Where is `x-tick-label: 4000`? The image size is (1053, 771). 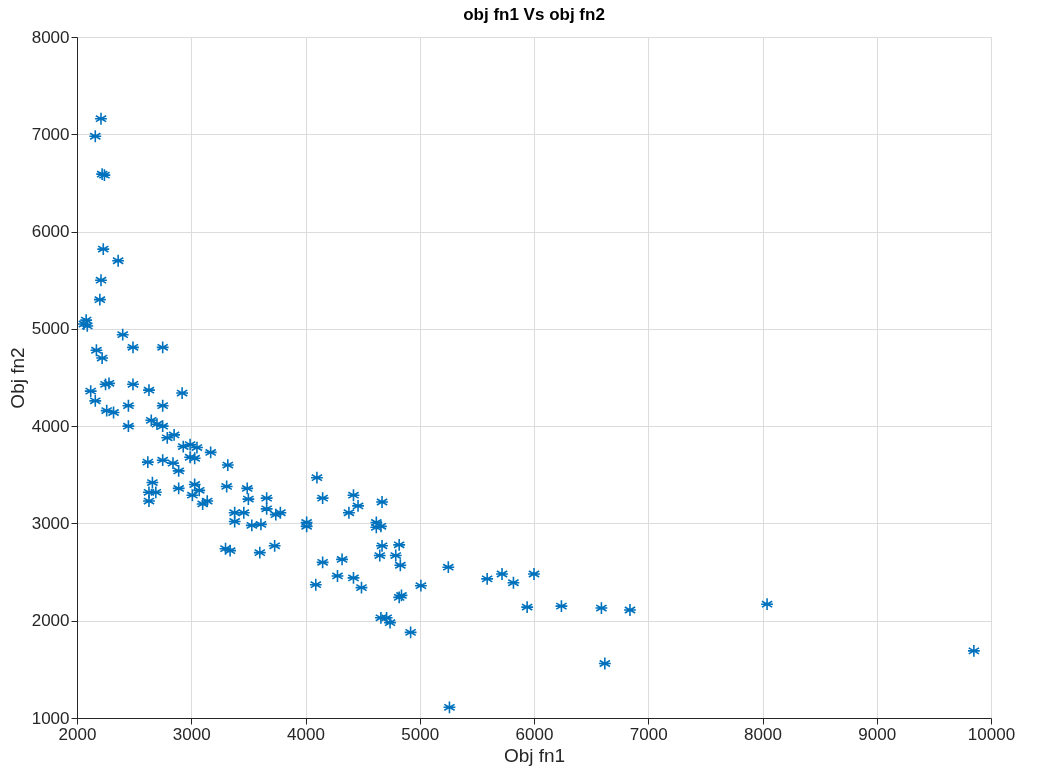 x-tick-label: 4000 is located at coordinates (306, 734).